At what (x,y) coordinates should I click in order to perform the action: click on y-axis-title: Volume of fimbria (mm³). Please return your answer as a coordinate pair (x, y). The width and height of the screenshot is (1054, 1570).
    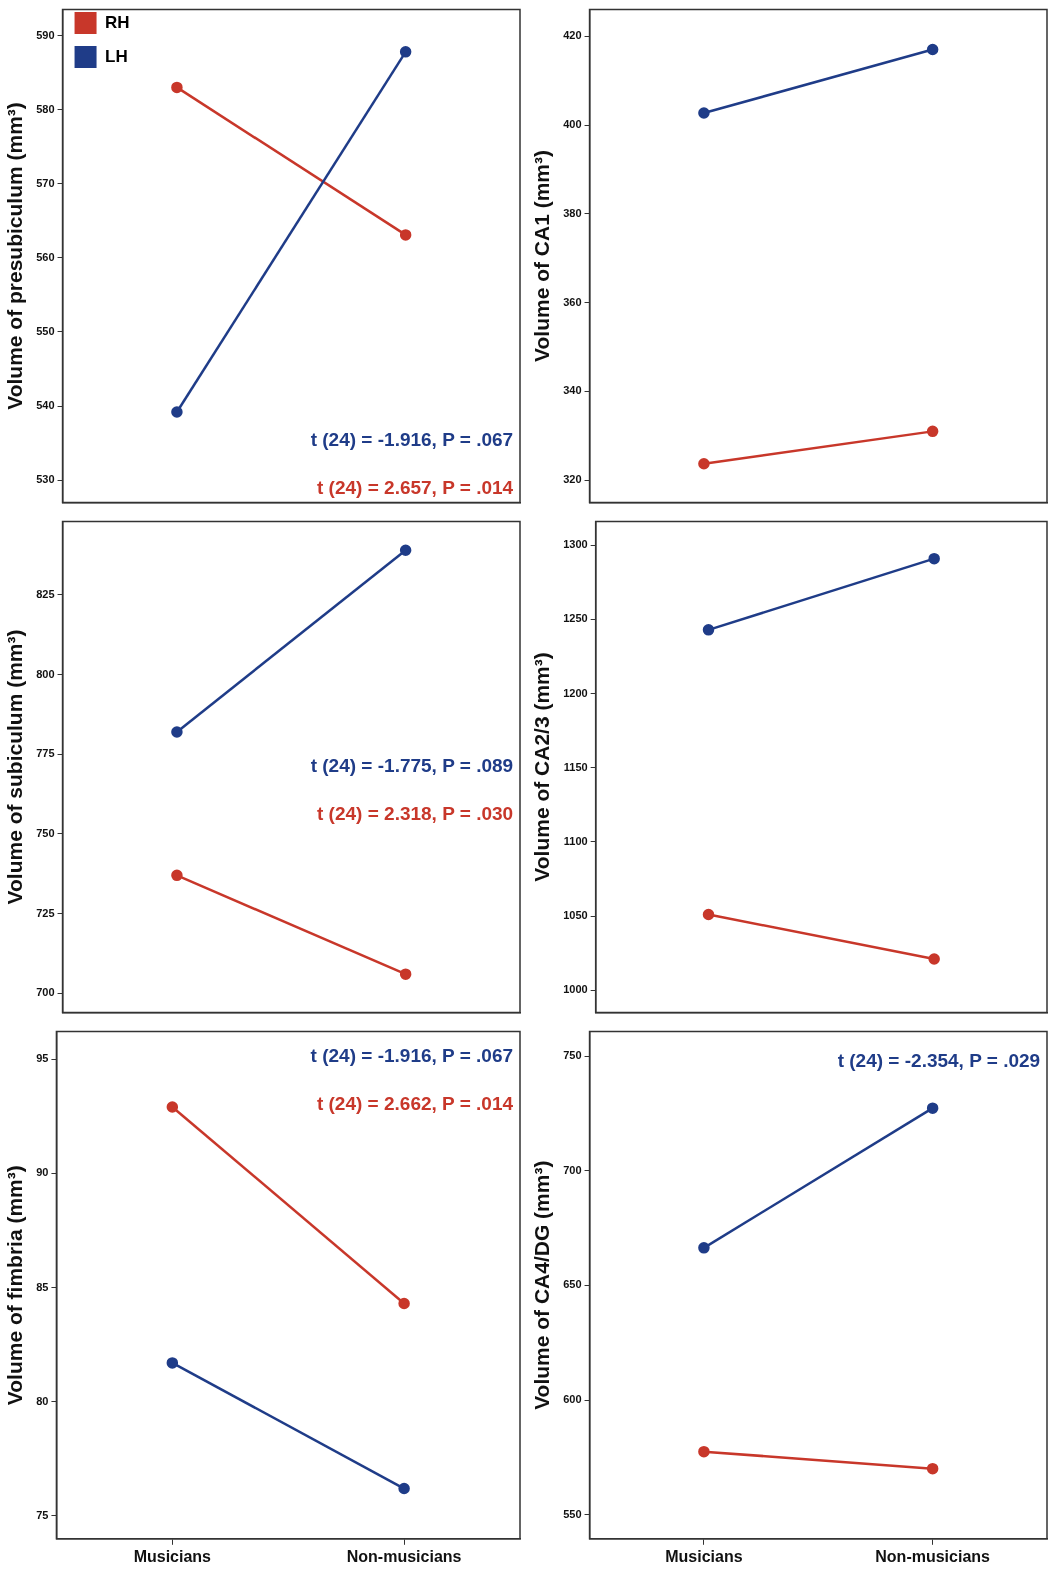
    Looking at the image, I should click on (15, 1285).